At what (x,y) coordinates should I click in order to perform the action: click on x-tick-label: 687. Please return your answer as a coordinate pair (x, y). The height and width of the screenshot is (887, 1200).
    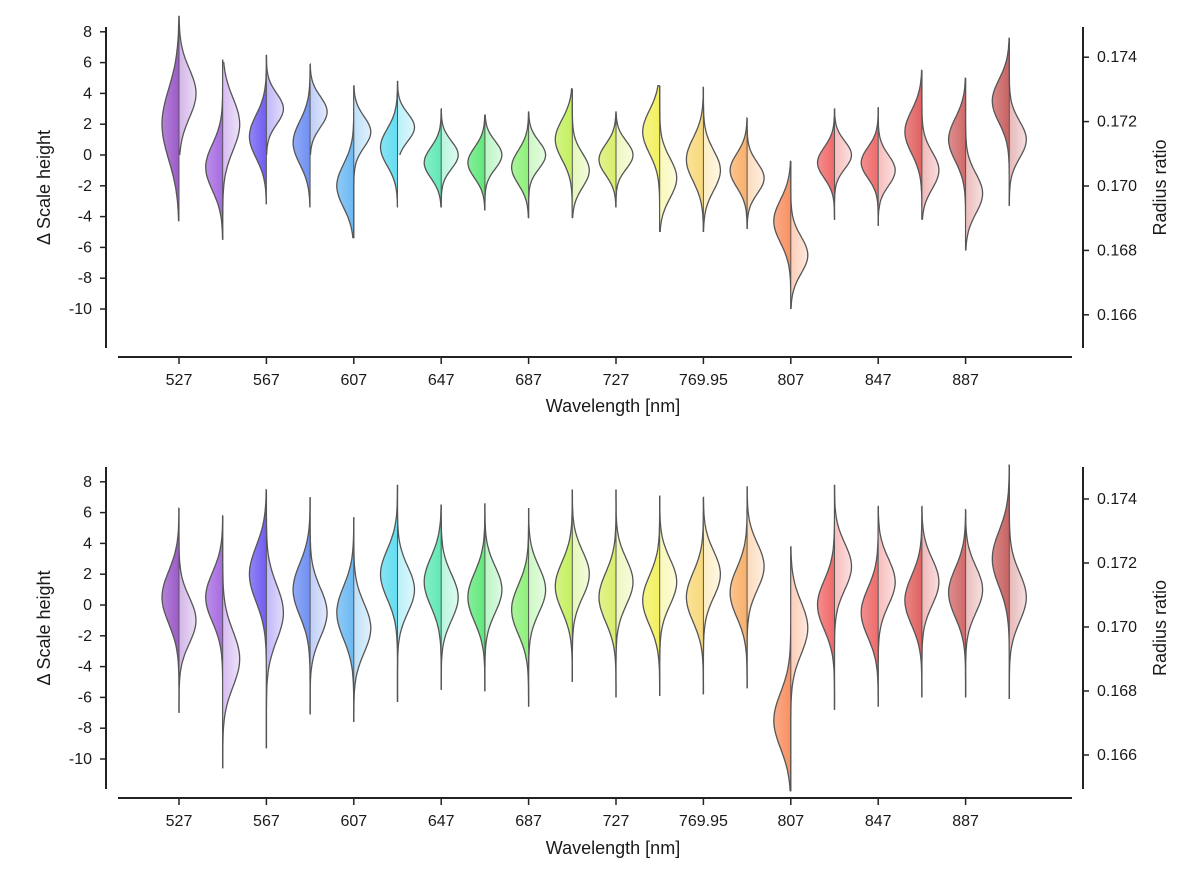
    Looking at the image, I should click on (528, 380).